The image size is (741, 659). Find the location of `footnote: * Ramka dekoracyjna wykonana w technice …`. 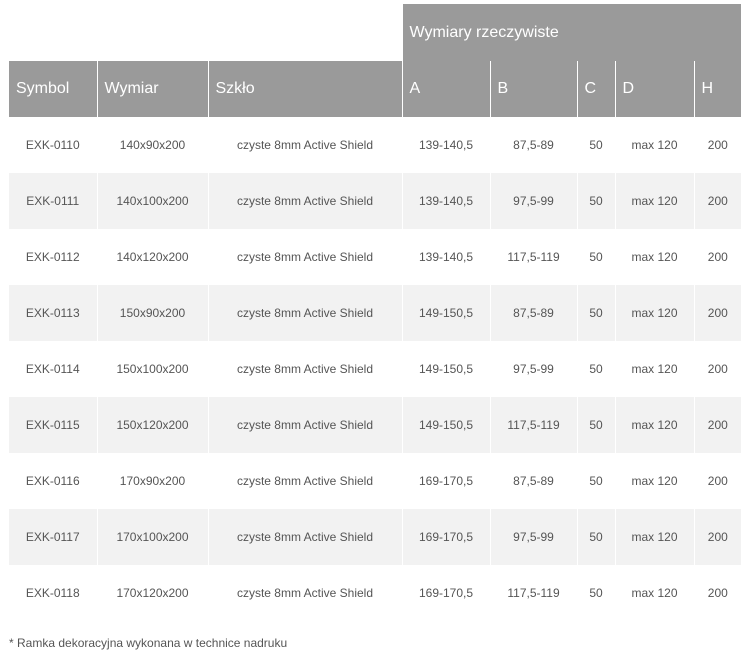

footnote: * Ramka dekoracyjna wykonana w technice … is located at coordinates (148, 643).